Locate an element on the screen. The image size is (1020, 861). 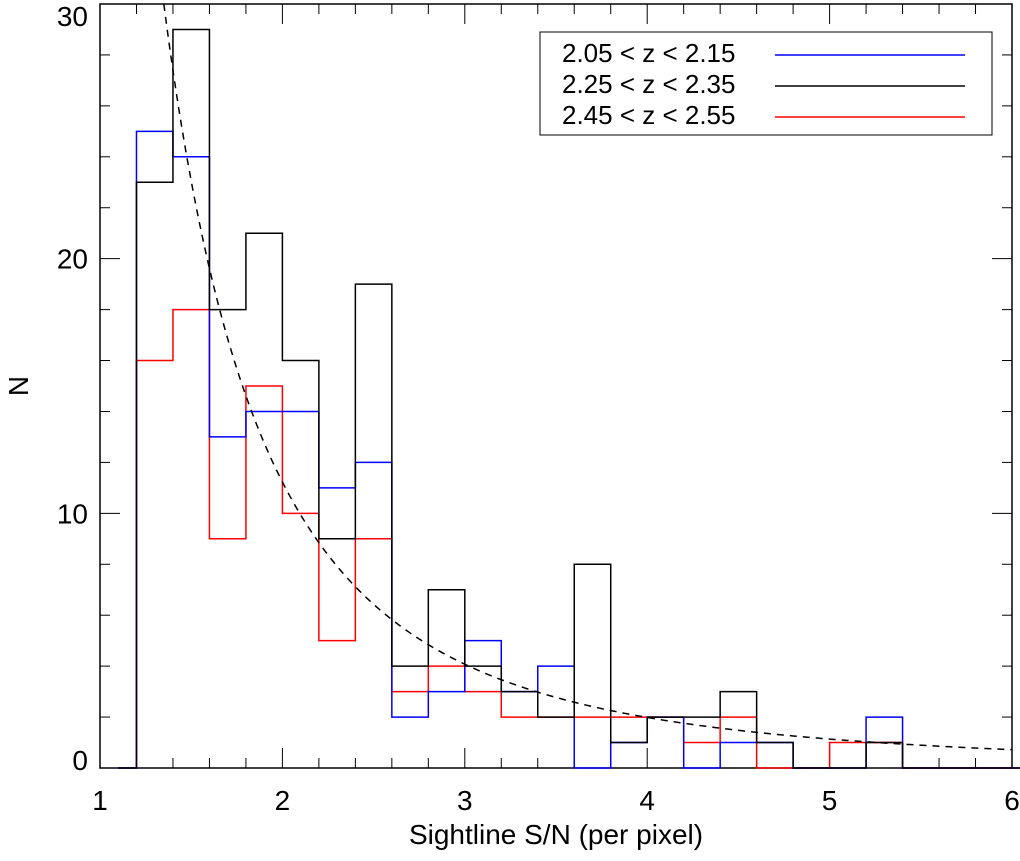
legend-label-blue: 2.05 < z < 2.15 is located at coordinates (648, 53).